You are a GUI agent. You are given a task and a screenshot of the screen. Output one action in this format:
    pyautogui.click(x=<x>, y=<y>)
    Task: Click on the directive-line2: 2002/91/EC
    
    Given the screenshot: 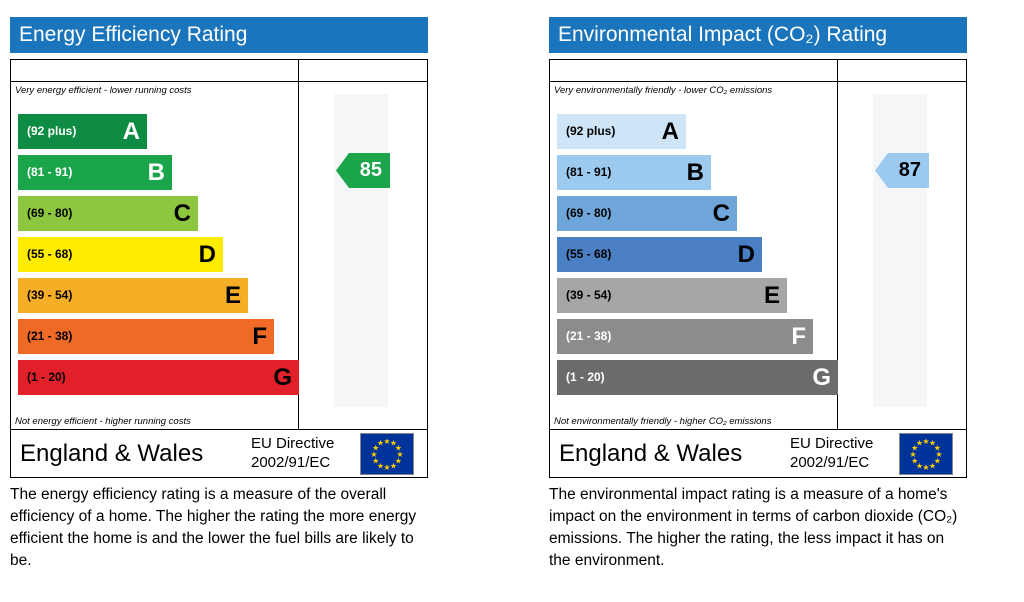 What is the action you would take?
    pyautogui.click(x=830, y=462)
    